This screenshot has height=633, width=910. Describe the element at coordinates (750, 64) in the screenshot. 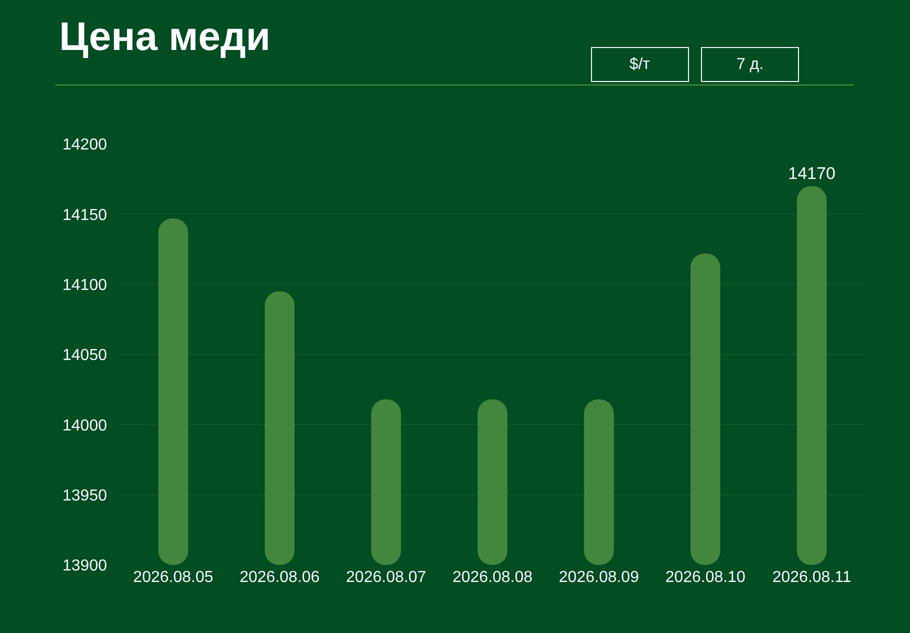

I see `text: 7 д.` at that location.